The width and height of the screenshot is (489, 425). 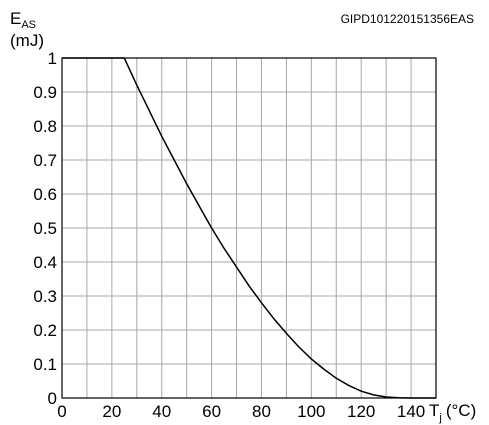 I want to click on x-tick-label: 60, so click(x=211, y=411).